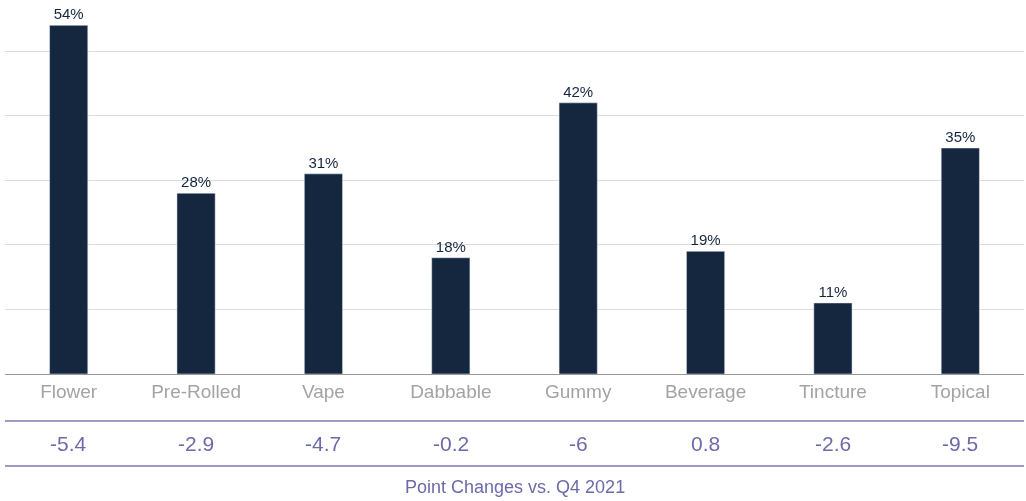  Describe the element at coordinates (705, 391) in the screenshot. I see `x-tick-label: Beverage` at that location.